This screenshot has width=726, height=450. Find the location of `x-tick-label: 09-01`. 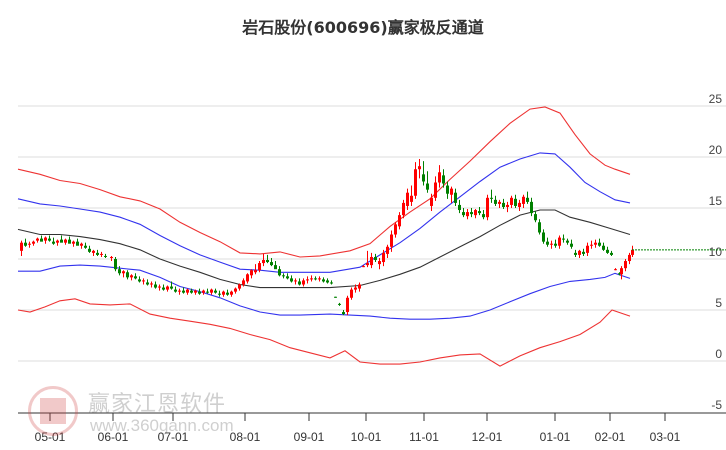

x-tick-label: 09-01 is located at coordinates (309, 437).